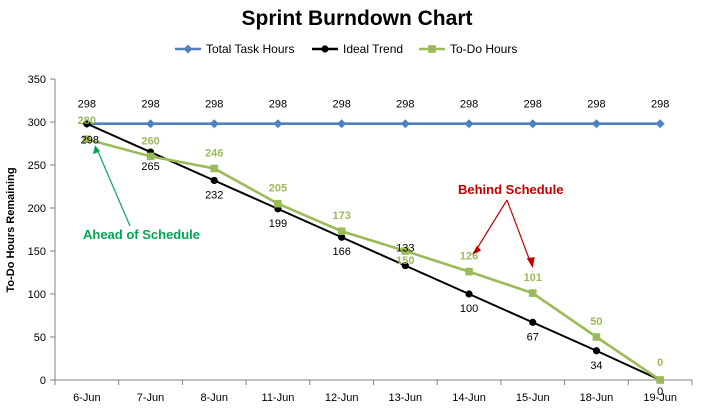 This screenshot has height=418, width=709. What do you see at coordinates (150, 141) in the screenshot?
I see `data-label-todo: 260` at bounding box center [150, 141].